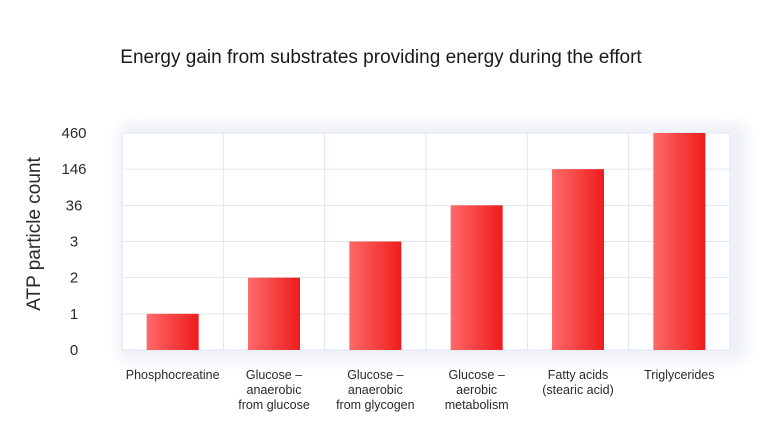 Image resolution: width=768 pixels, height=447 pixels. Describe the element at coordinates (477, 390) in the screenshot. I see `x-category-label: Glucose – aerobic metabolism` at that location.